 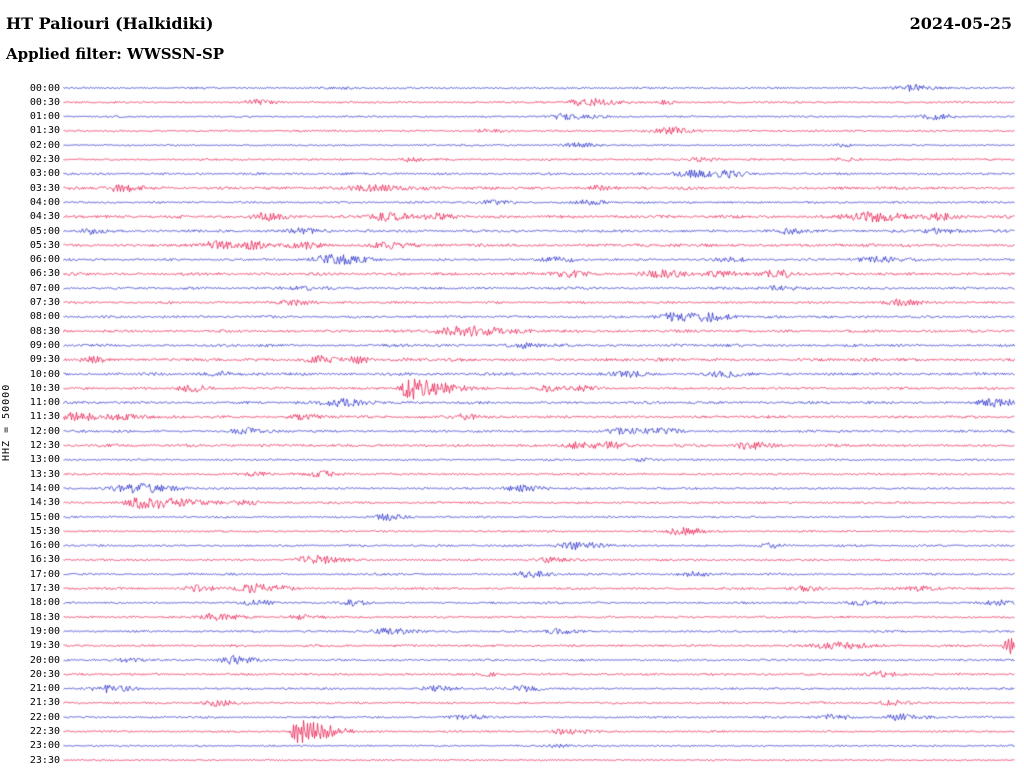 I want to click on trace-time-label: 14:30, so click(x=44, y=503).